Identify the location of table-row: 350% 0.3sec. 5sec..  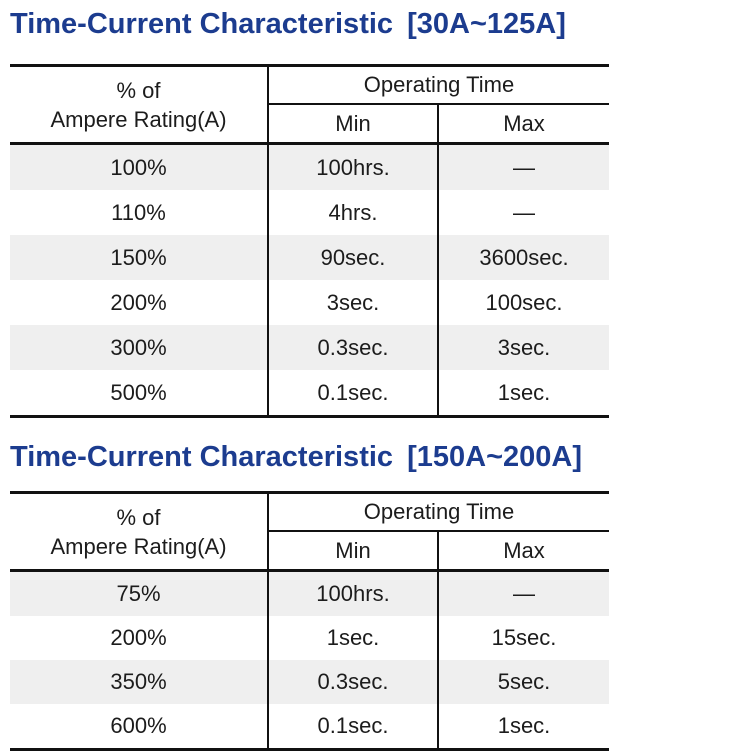
(309, 682).